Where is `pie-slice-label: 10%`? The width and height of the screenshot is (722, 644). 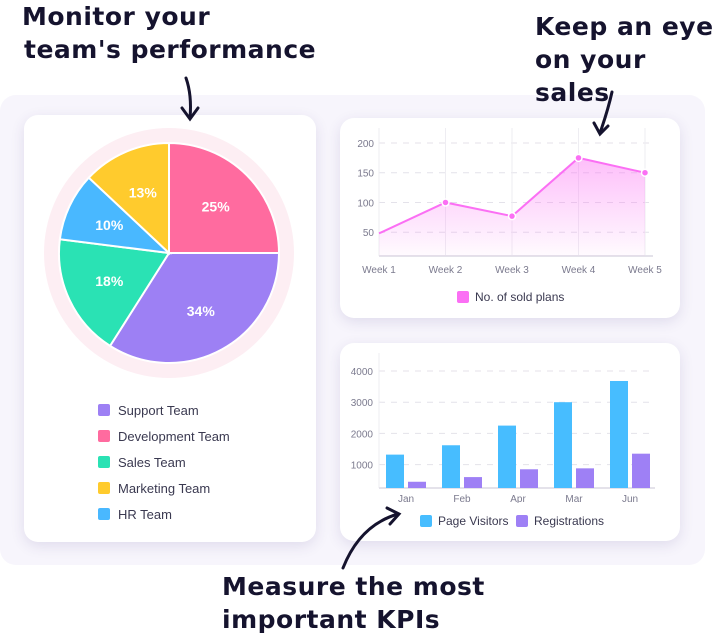
pie-slice-label: 10% is located at coordinates (109, 225).